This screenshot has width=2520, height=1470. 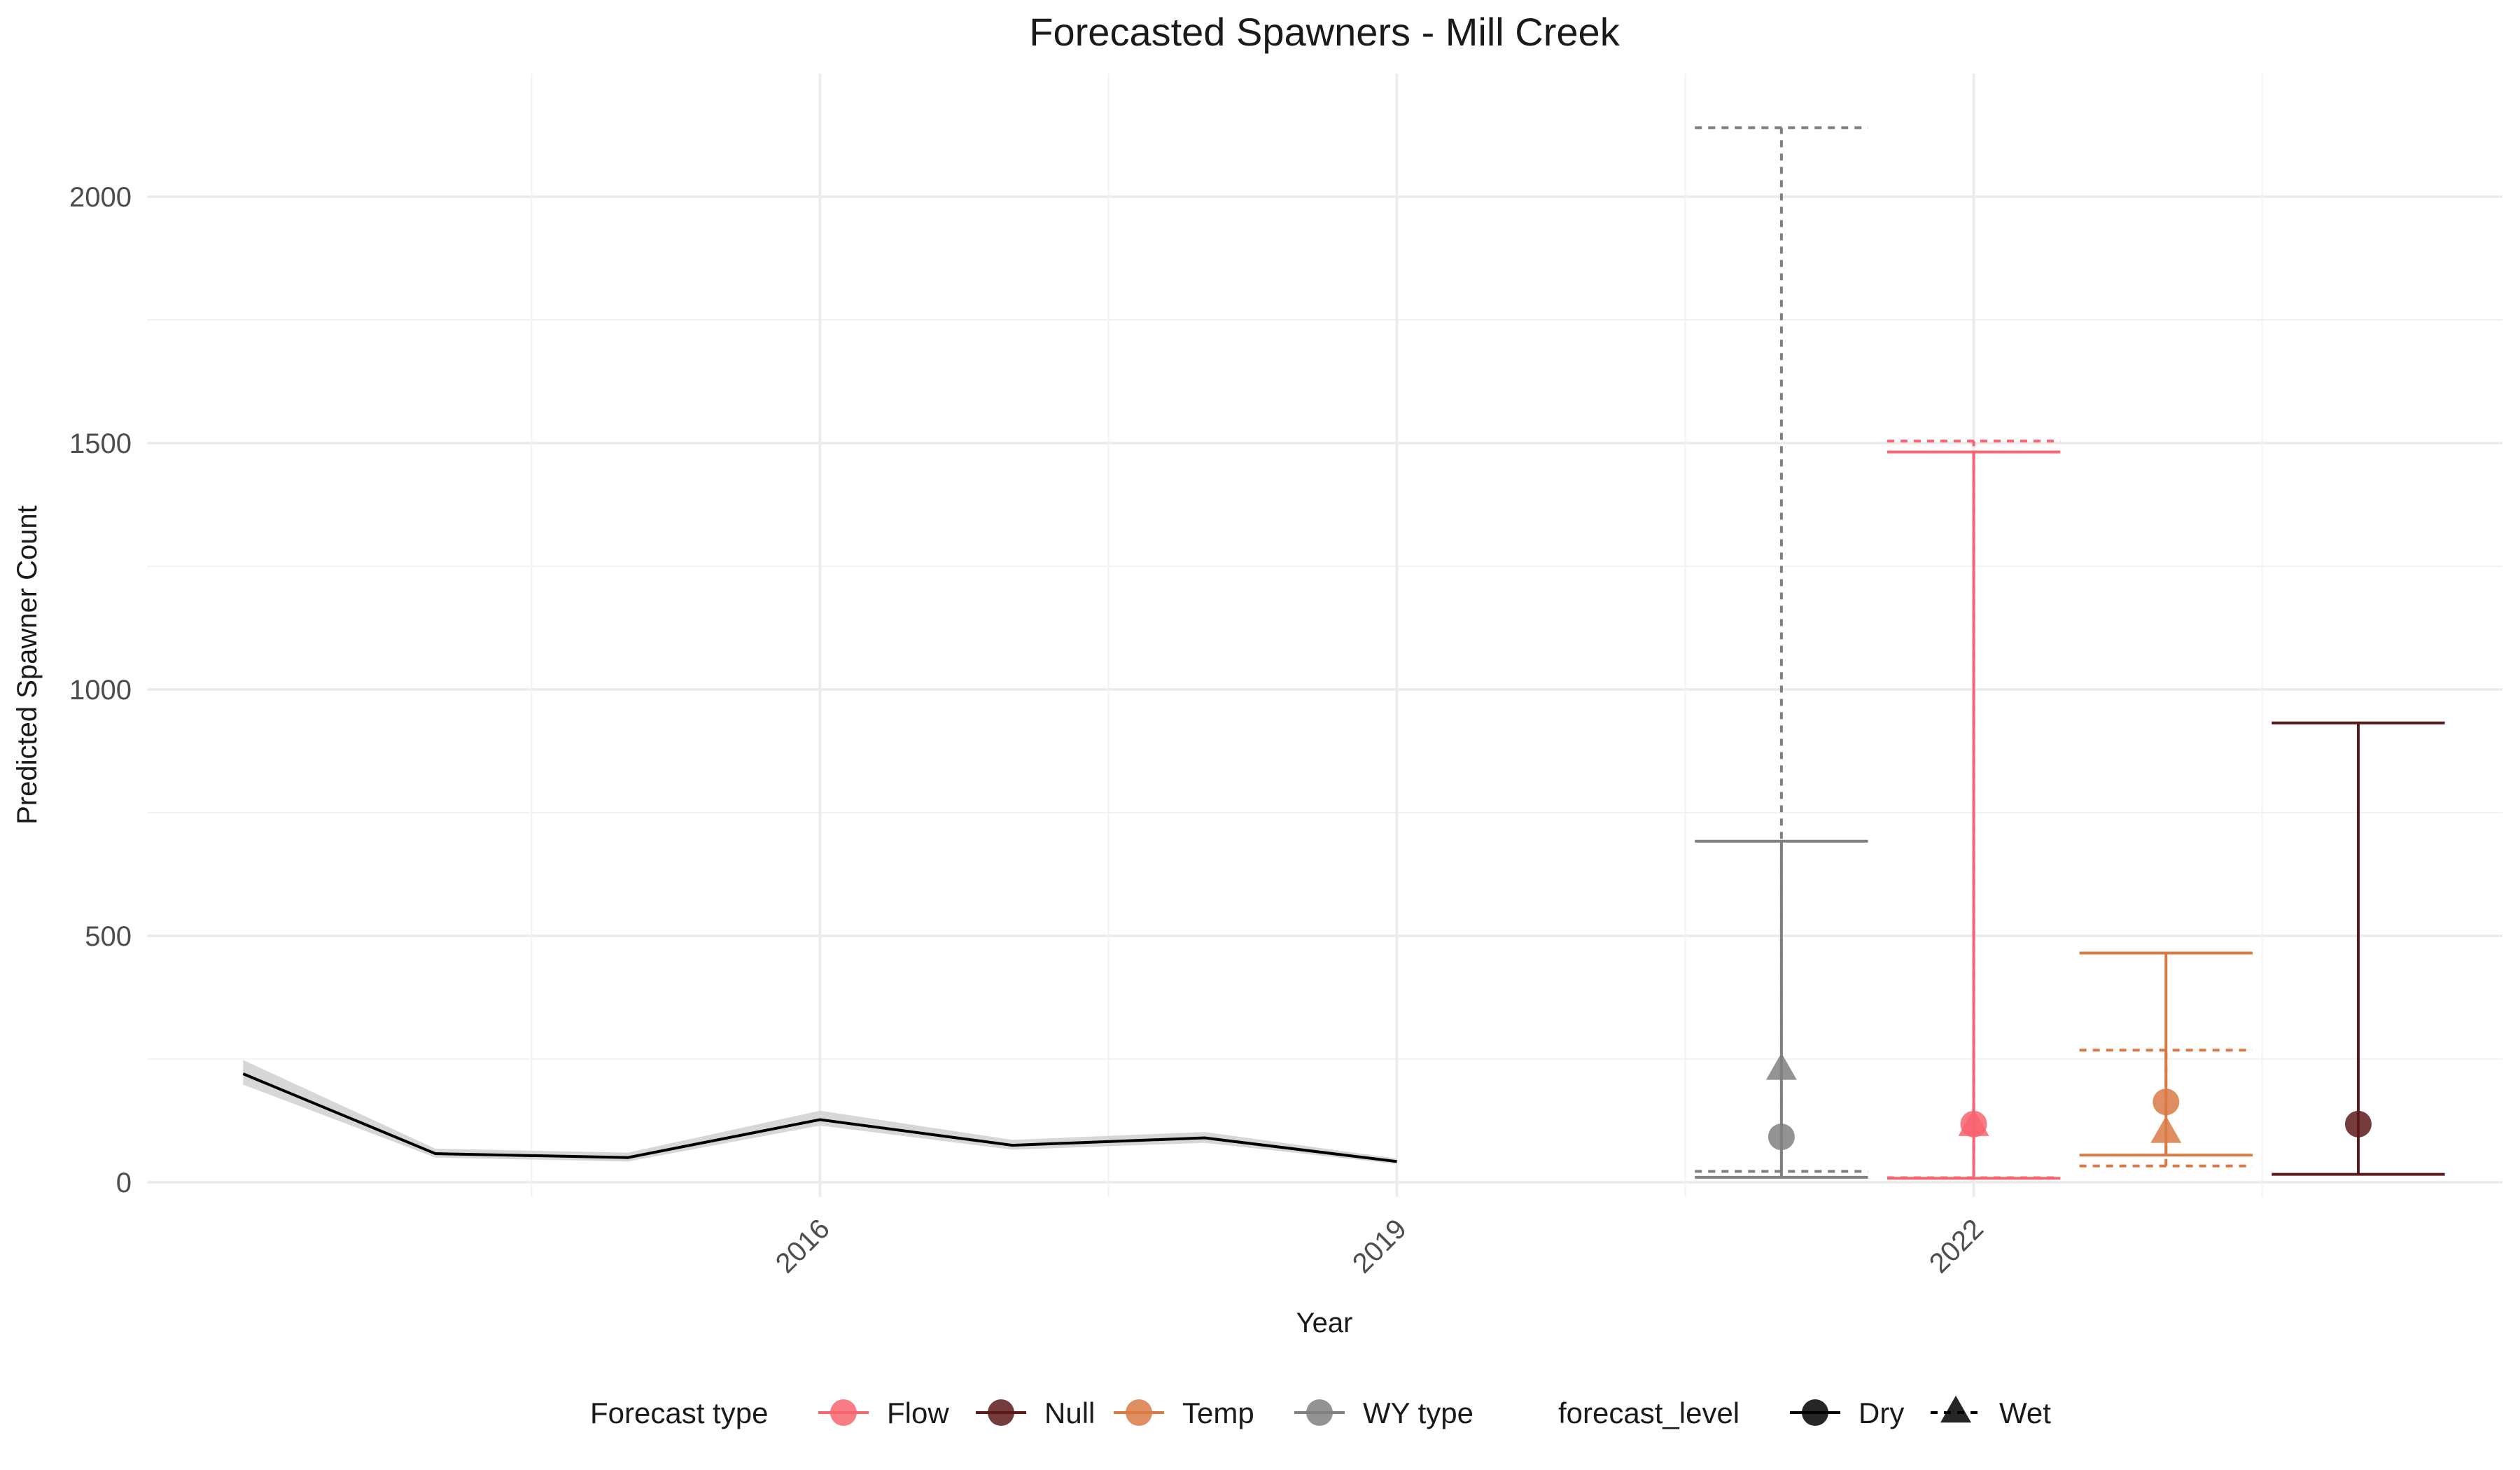 I want to click on historical-series, so click(x=819, y=1117).